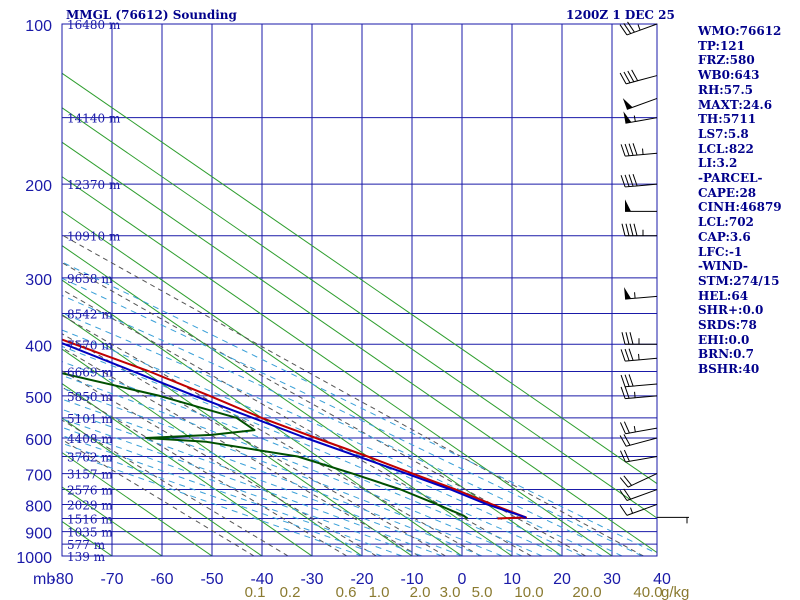 The image size is (800, 600). Describe the element at coordinates (90, 345) in the screenshot. I see `height-label: 7570 m` at that location.